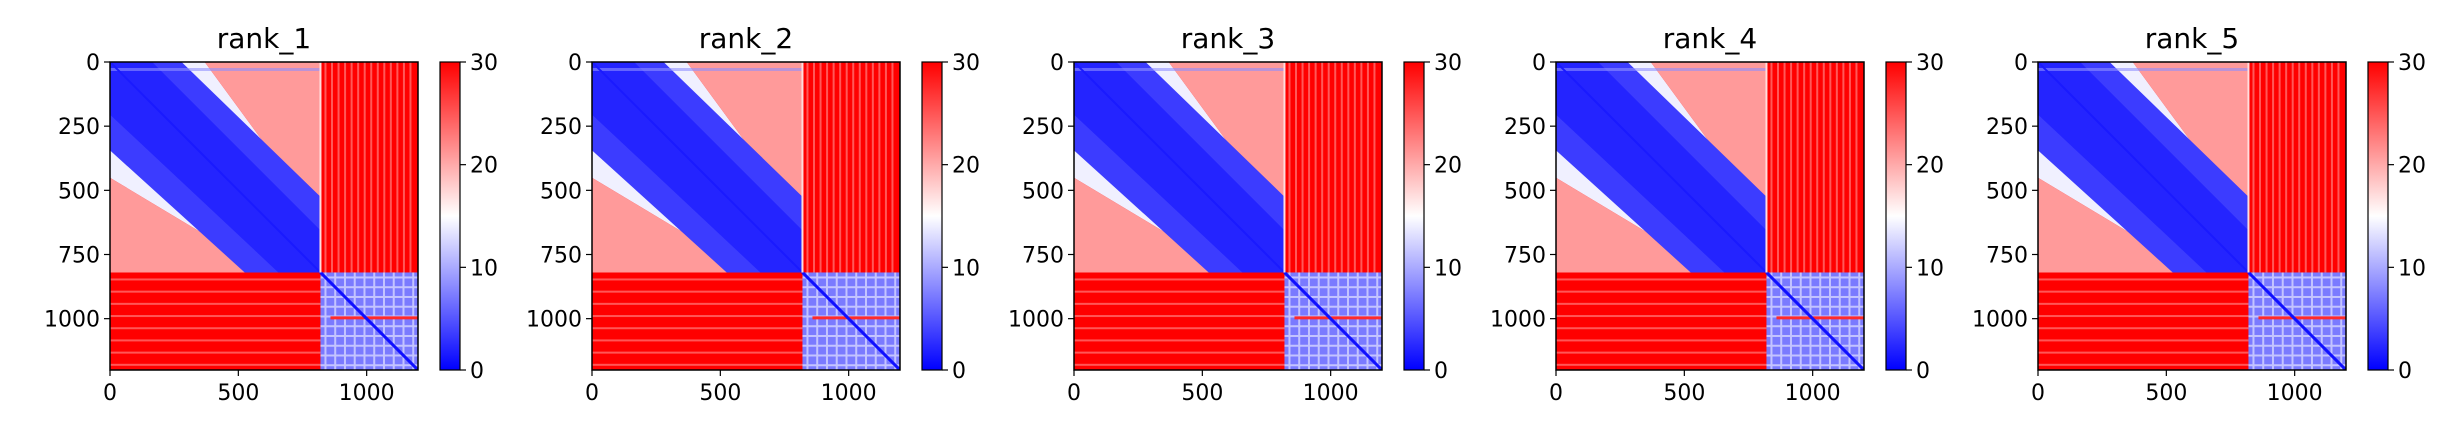 The height and width of the screenshot is (438, 2452). What do you see at coordinates (2192, 38) in the screenshot?
I see `chart-title: rank_5` at bounding box center [2192, 38].